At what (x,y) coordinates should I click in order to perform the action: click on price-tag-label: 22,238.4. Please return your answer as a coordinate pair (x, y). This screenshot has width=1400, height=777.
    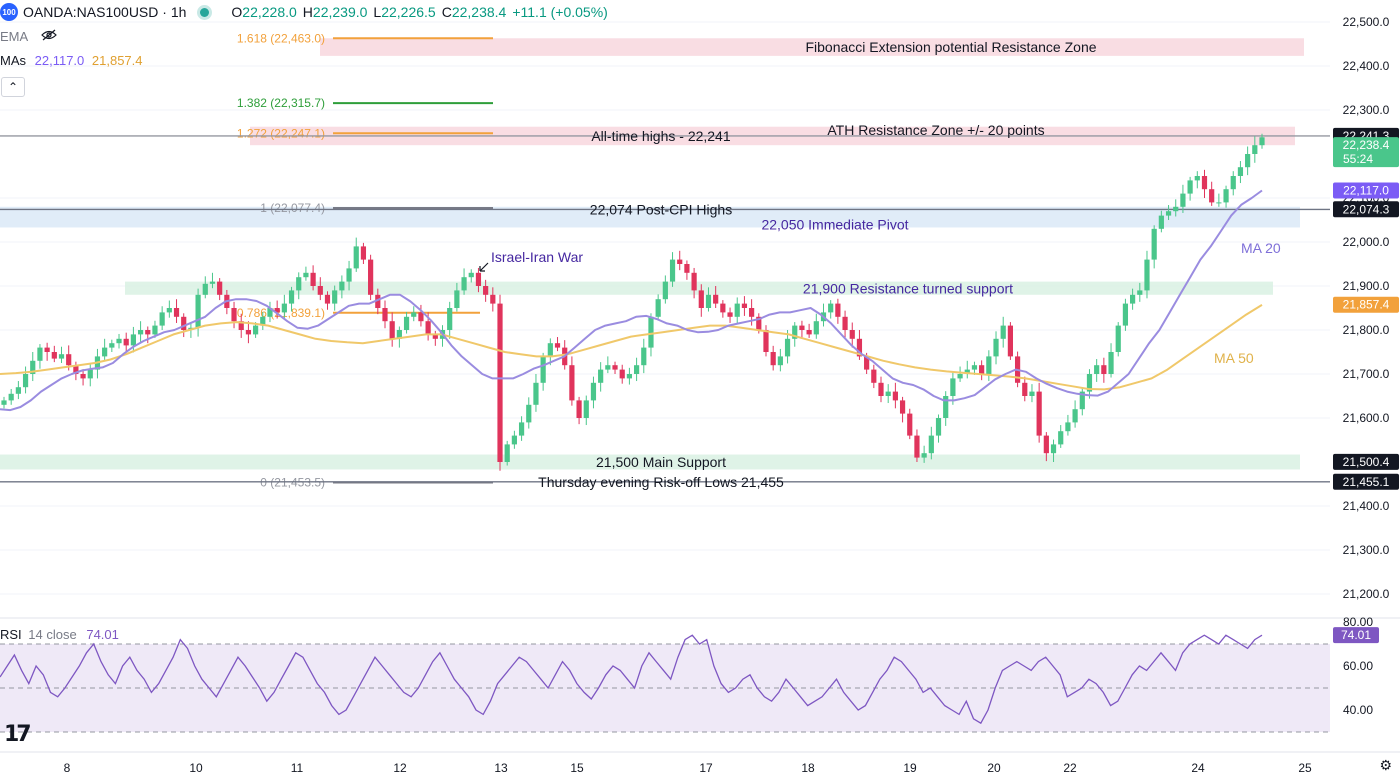
    Looking at the image, I should click on (1366, 145).